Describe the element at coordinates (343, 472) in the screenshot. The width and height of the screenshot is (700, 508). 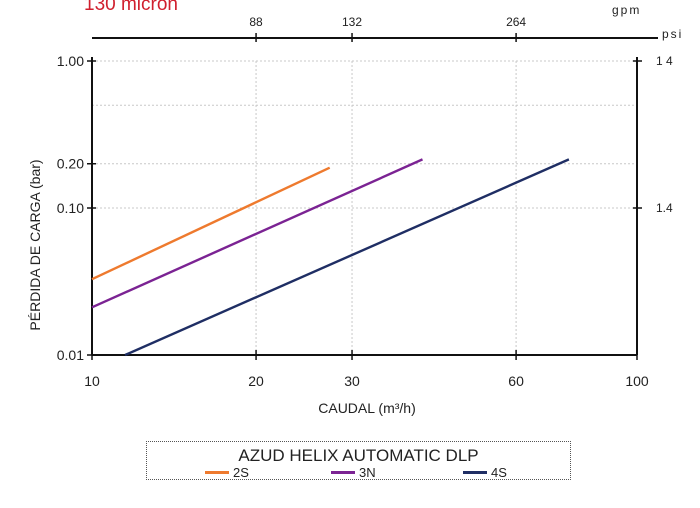
I see `legend-swatch-3n` at that location.